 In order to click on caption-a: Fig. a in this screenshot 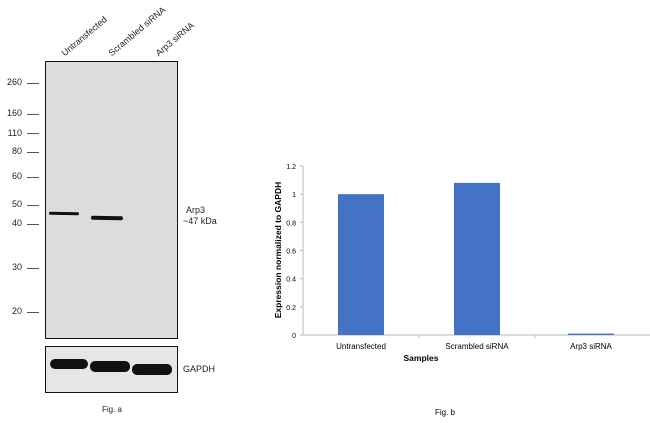, I will do `click(112, 409)`.